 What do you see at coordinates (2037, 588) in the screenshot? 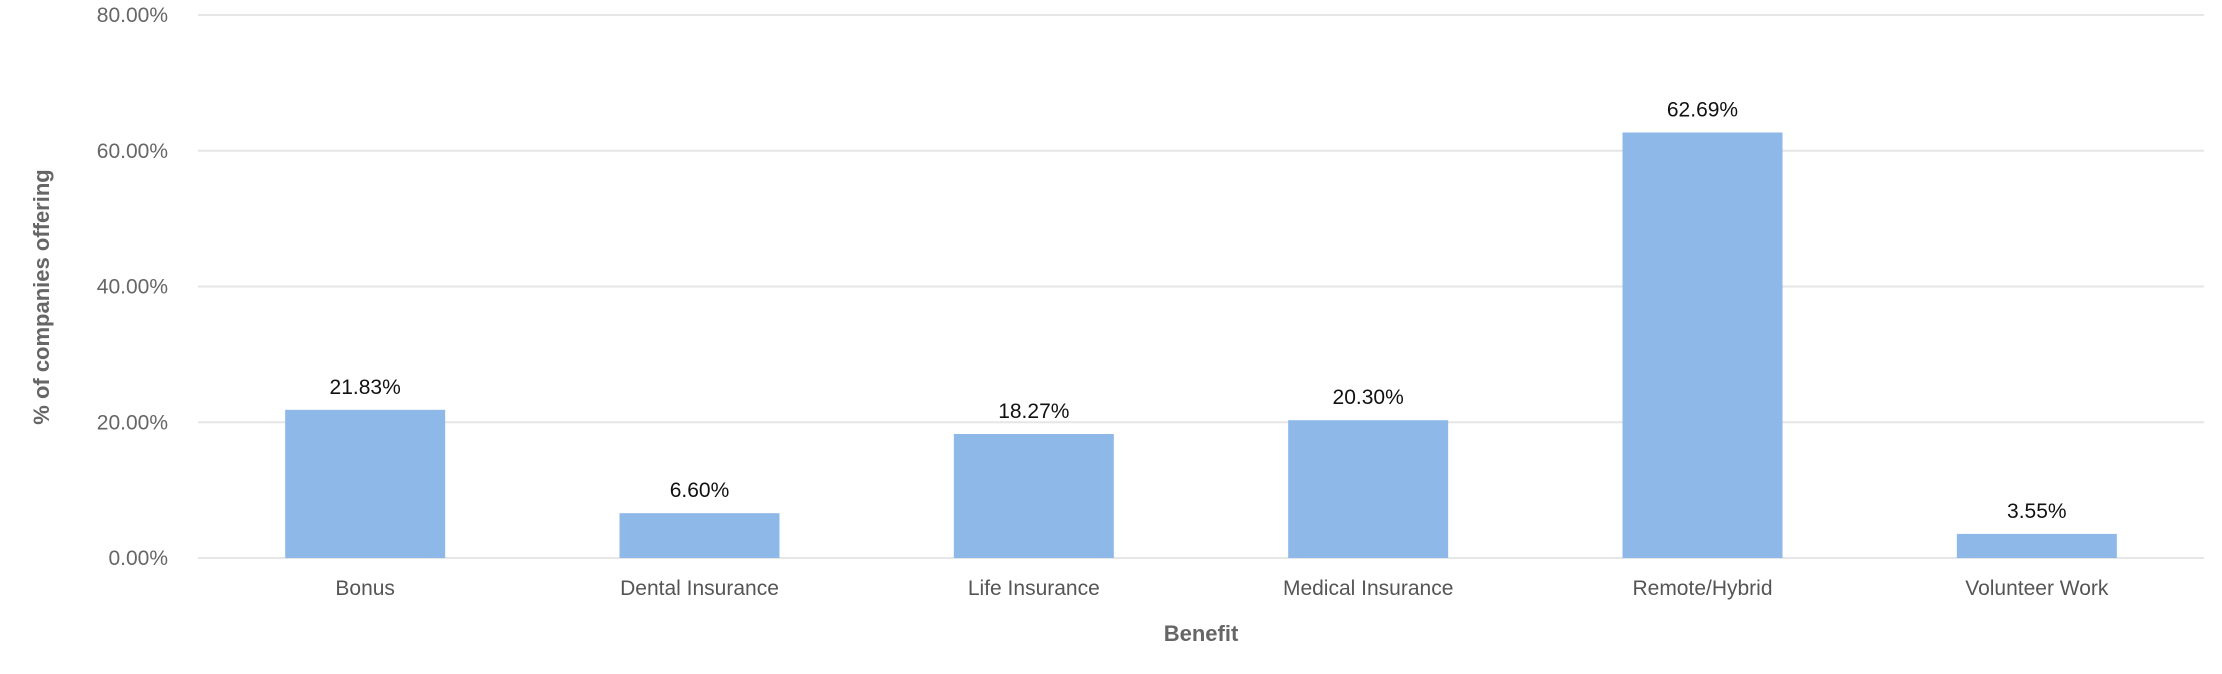
I see `x-tick-label: Volunteer Work` at bounding box center [2037, 588].